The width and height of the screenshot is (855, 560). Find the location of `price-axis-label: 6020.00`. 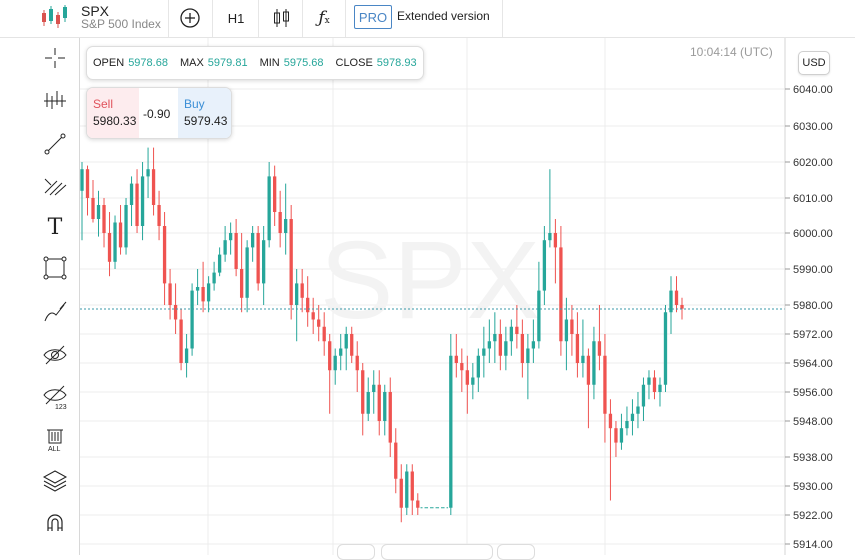

price-axis-label: 6020.00 is located at coordinates (813, 163).